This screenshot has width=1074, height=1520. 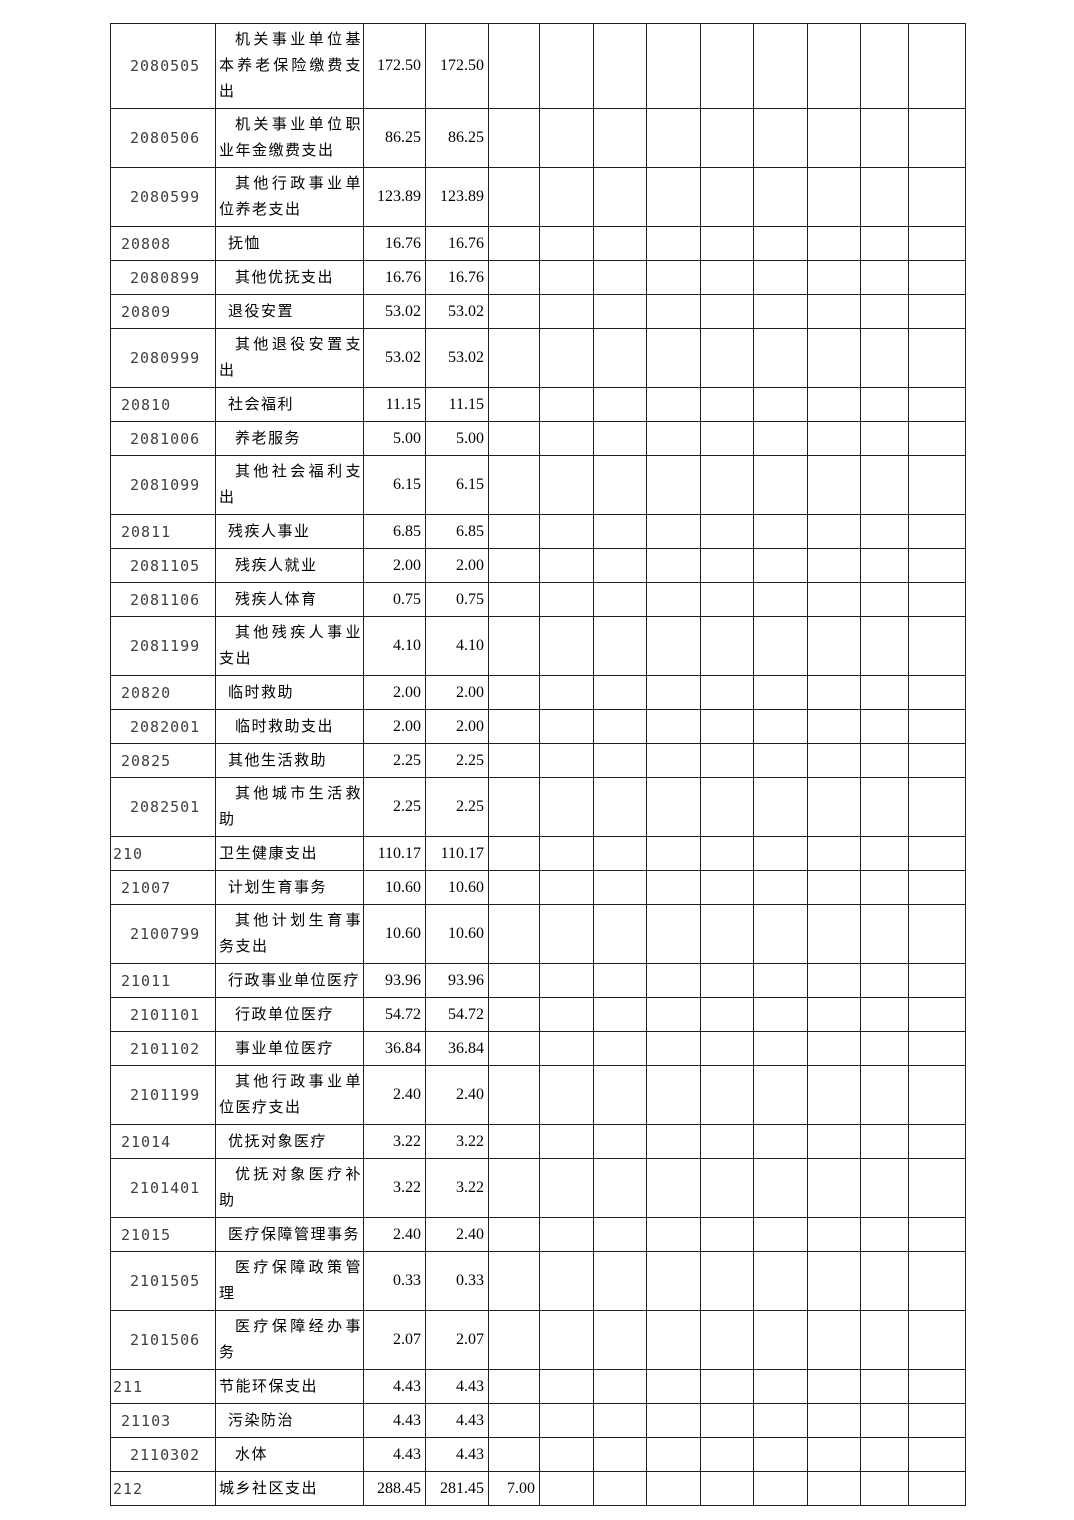 What do you see at coordinates (163, 1281) in the screenshot?
I see `code-cell: 2101505` at bounding box center [163, 1281].